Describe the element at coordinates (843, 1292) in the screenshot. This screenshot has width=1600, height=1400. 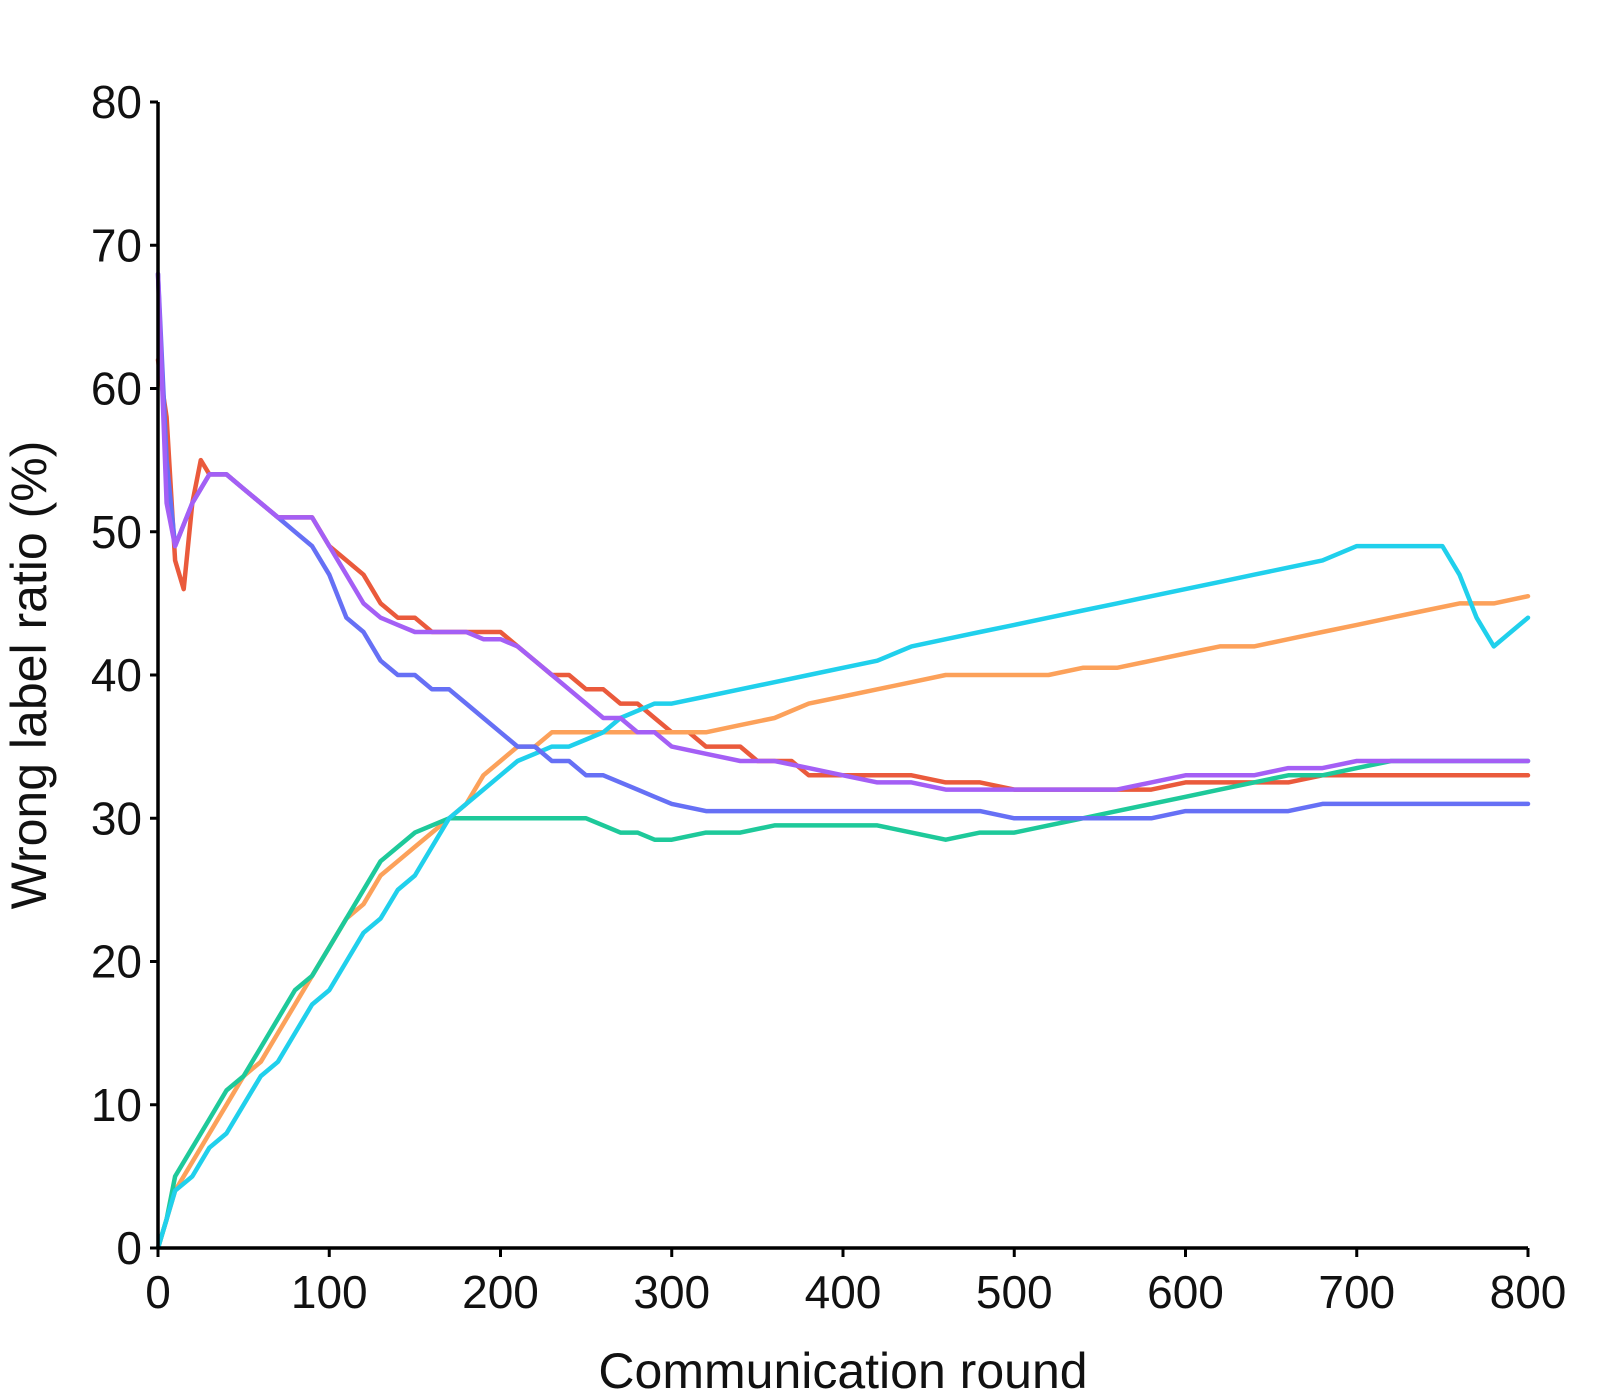
I see `x-tick-label: 400` at that location.